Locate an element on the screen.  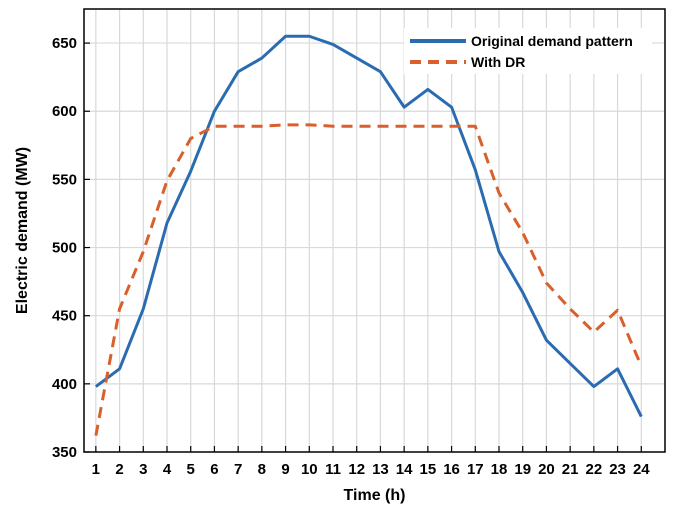
y-axis-title: Electric demand (MW) is located at coordinates (22, 230).